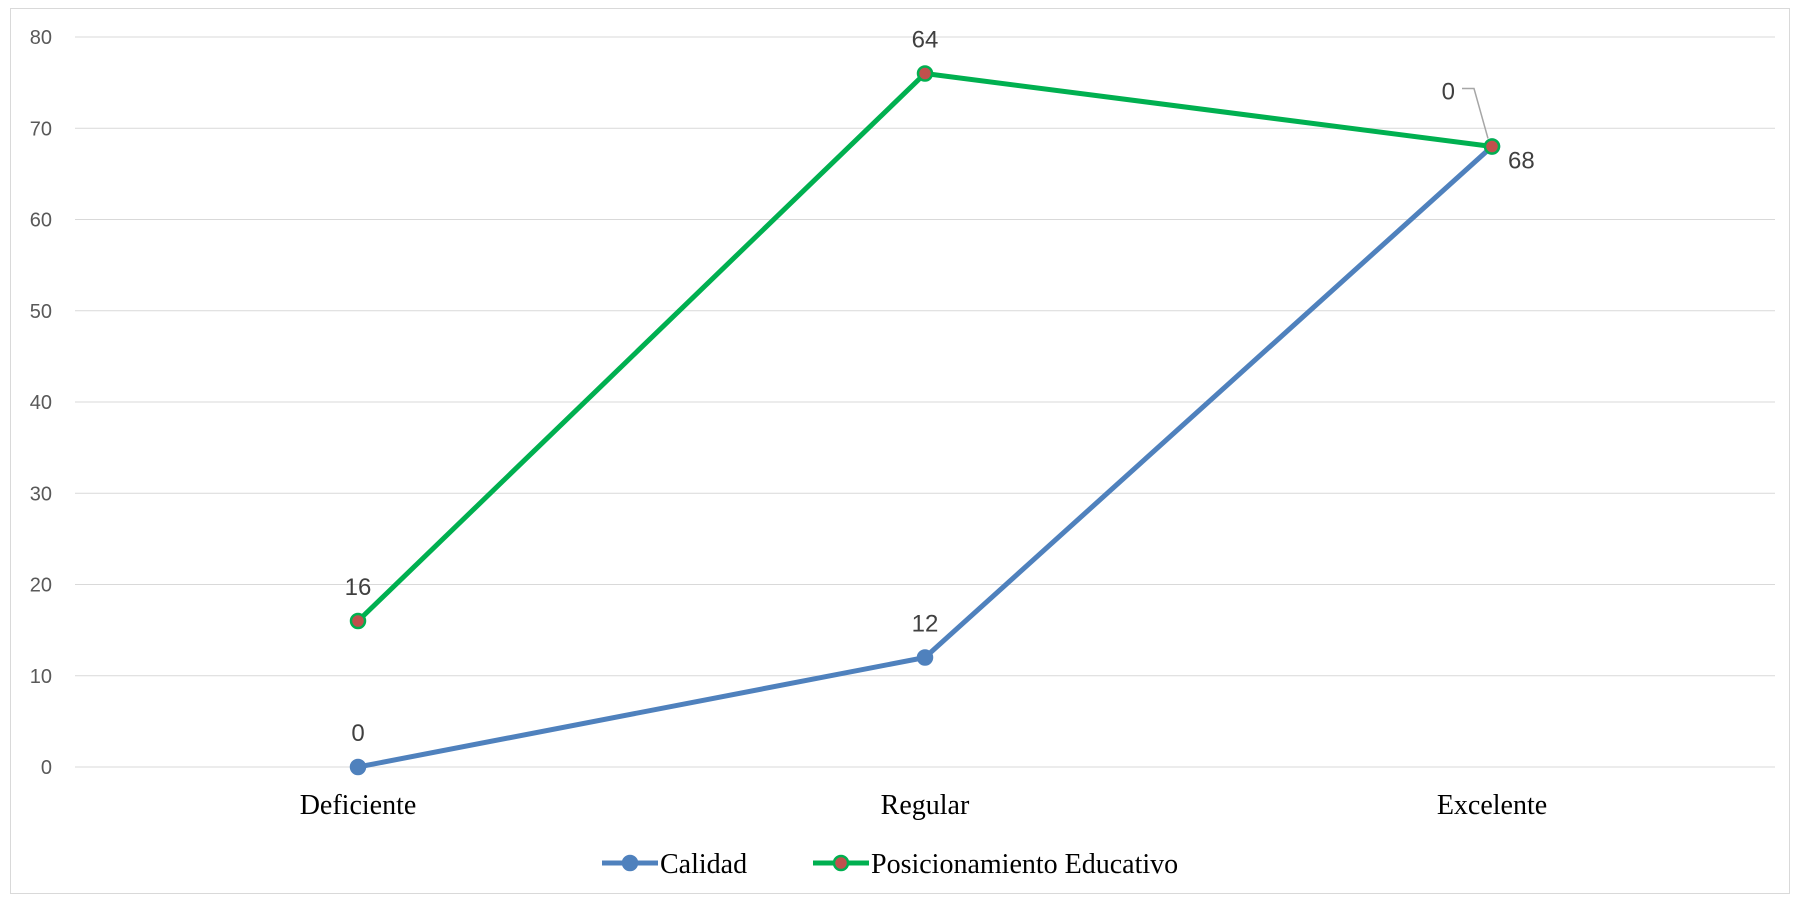  Describe the element at coordinates (41, 221) in the screenshot. I see `y-tick-label: 60` at that location.